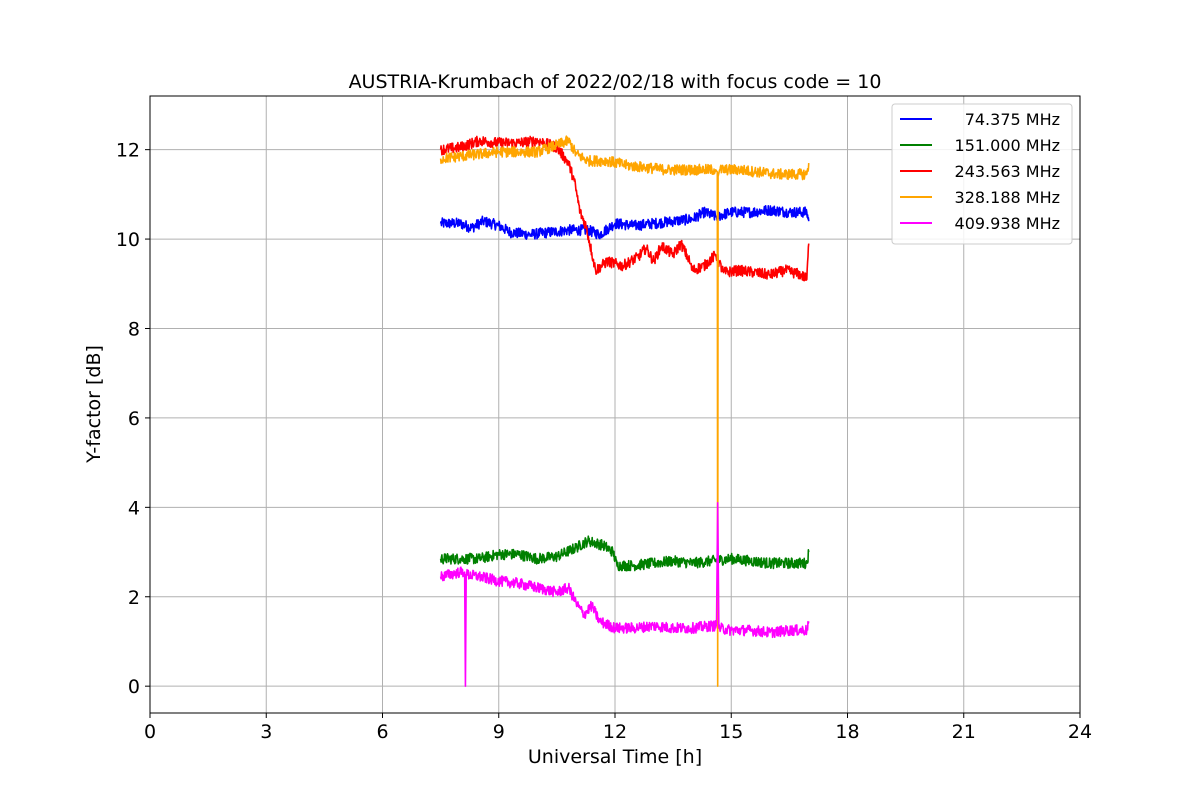 The image size is (1200, 800). I want to click on y-axis-label: Y-factor [dB], so click(94, 404).